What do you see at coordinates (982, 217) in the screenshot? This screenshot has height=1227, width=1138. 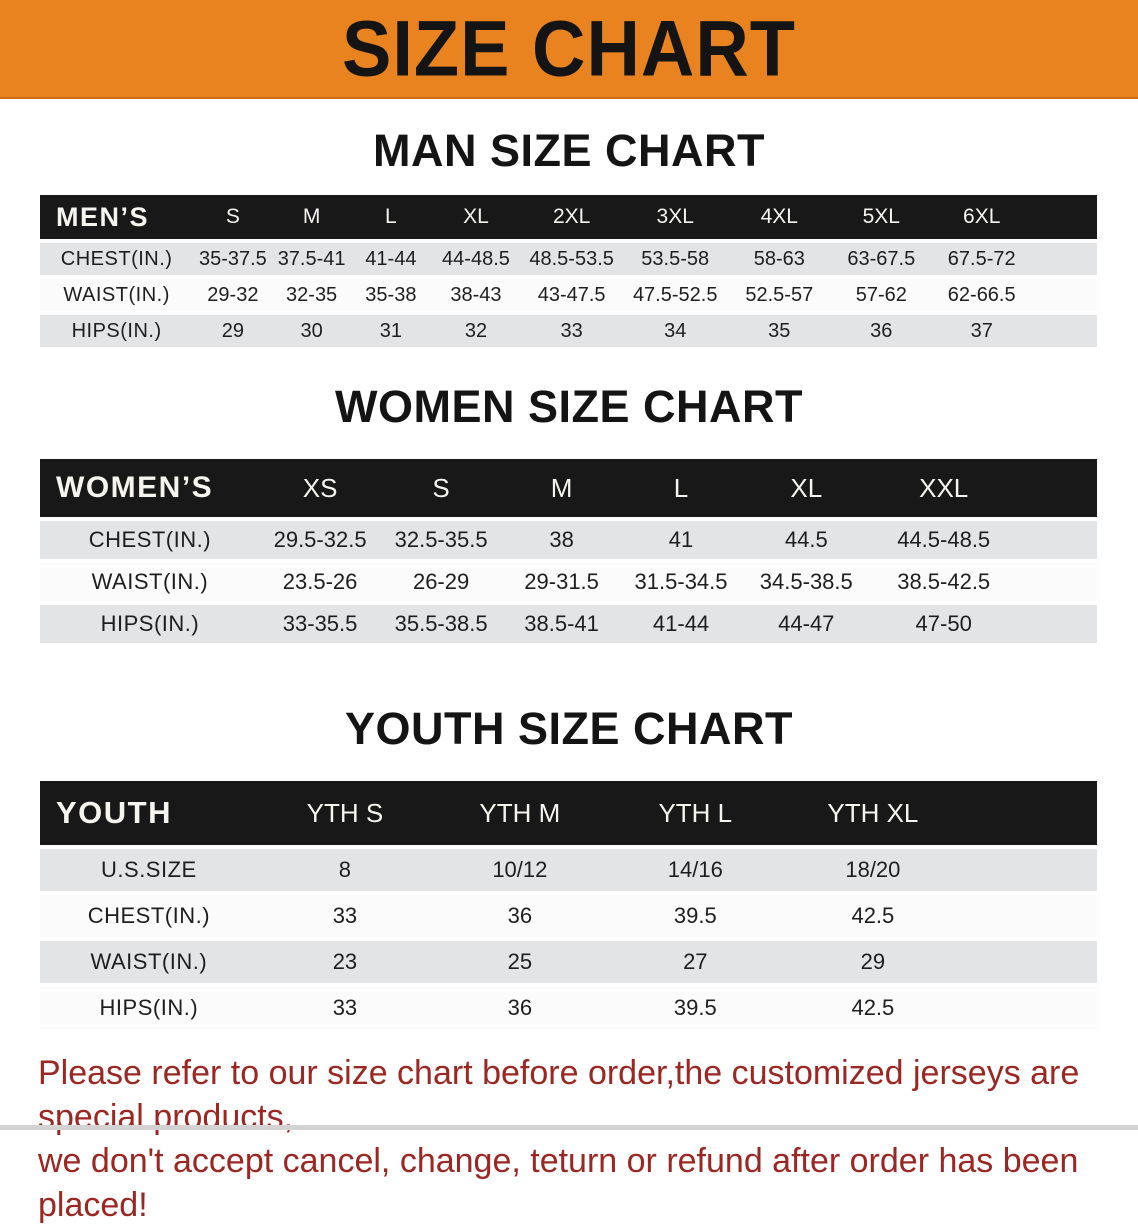 I see `column-header: 6XL` at bounding box center [982, 217].